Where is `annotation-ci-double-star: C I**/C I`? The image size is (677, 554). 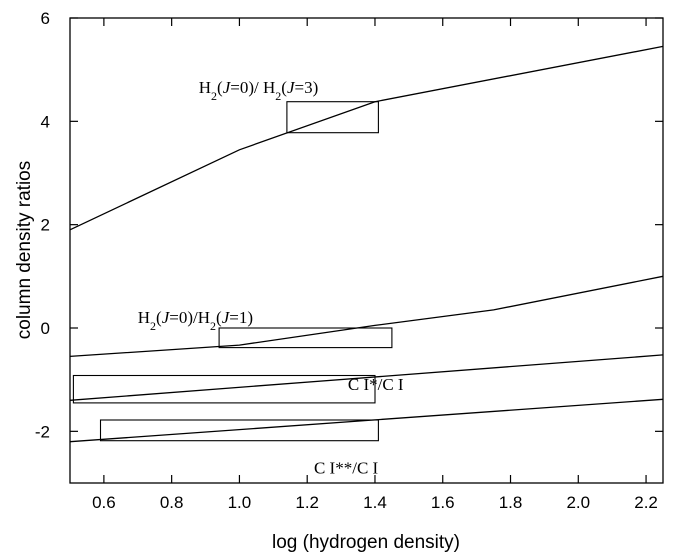
annotation-ci-double-star: C I**/C I is located at coordinates (346, 468).